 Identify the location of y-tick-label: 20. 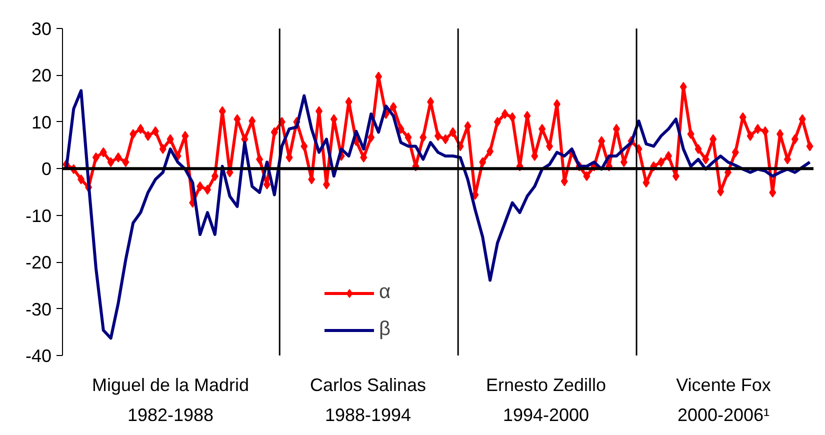
(41, 76).